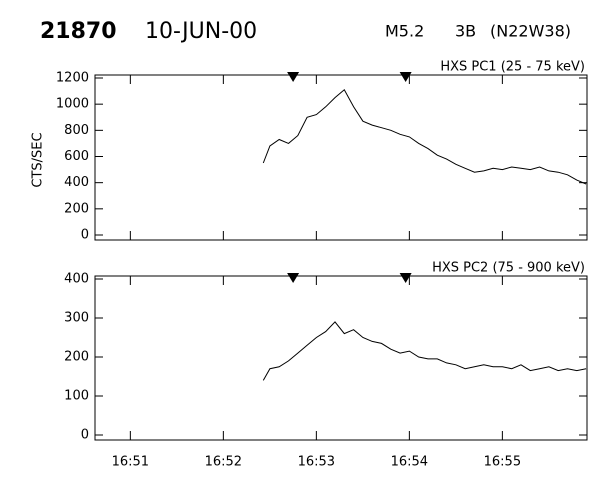  Describe the element at coordinates (530, 31) in the screenshot. I see `location: (N22W38)` at that location.